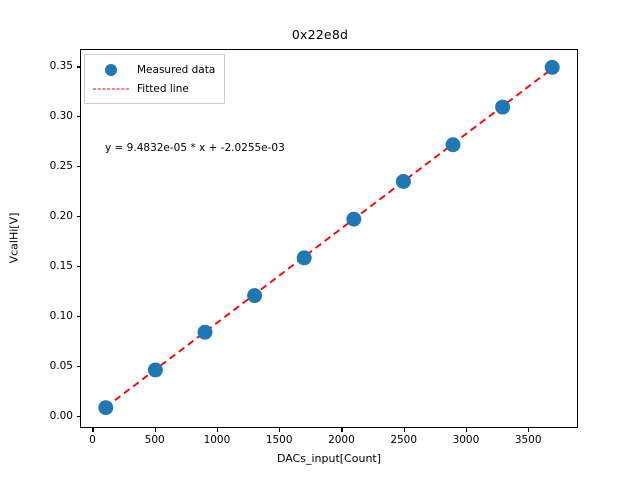 The width and height of the screenshot is (640, 480). I want to click on y-tick-label: 0.35, so click(61, 66).